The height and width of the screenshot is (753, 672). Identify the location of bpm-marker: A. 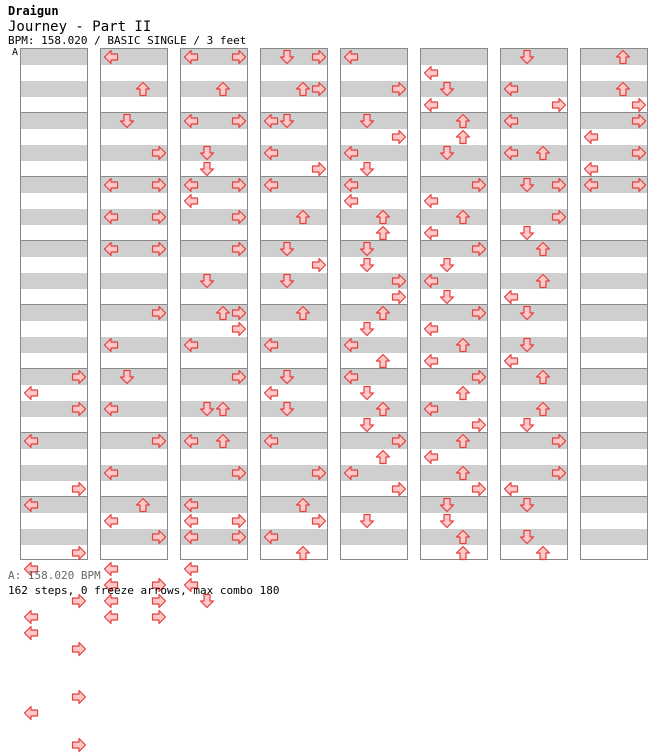
(15, 52).